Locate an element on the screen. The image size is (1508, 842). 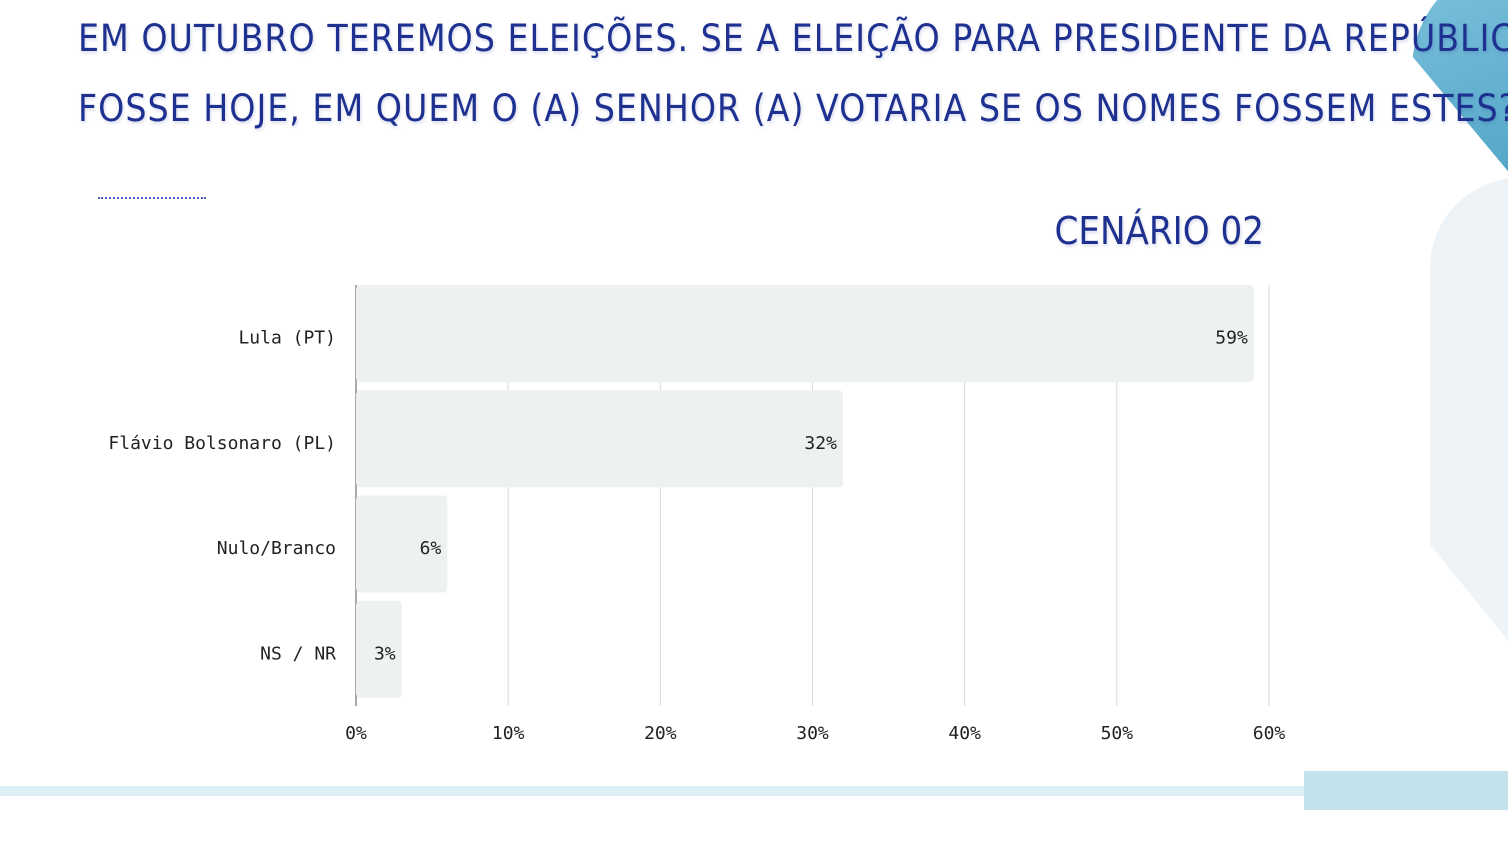
category-label: NS / NR is located at coordinates (298, 653).